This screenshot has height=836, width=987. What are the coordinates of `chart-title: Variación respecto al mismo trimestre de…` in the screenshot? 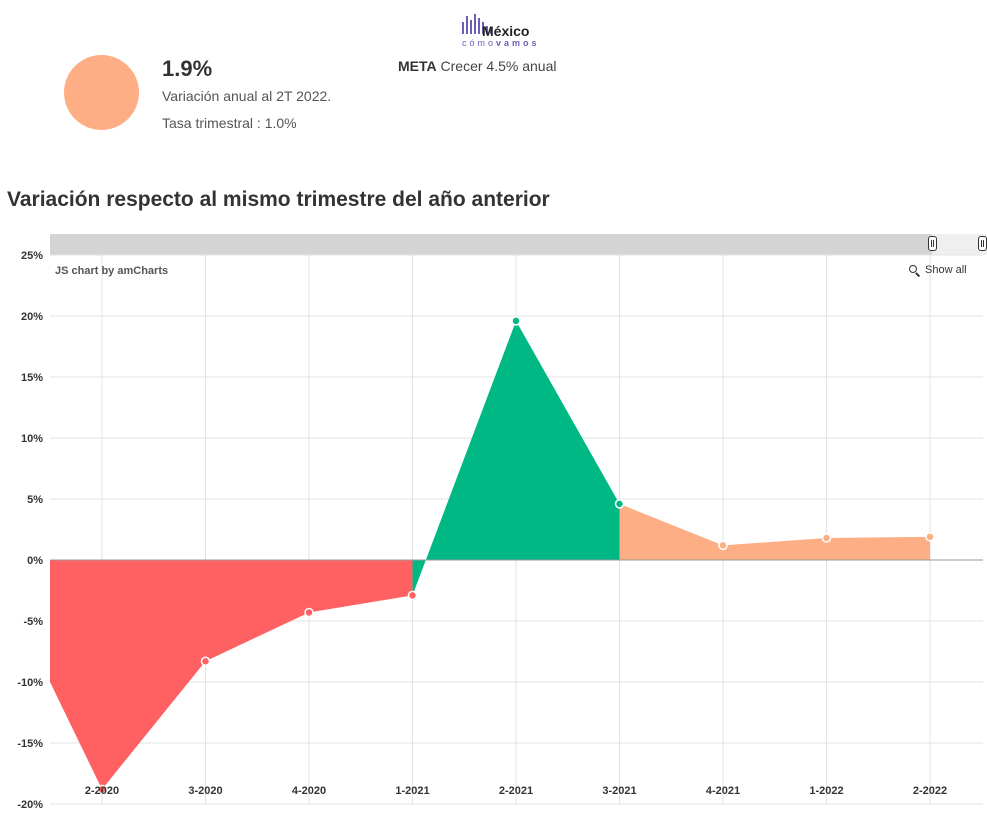 It's located at (278, 199).